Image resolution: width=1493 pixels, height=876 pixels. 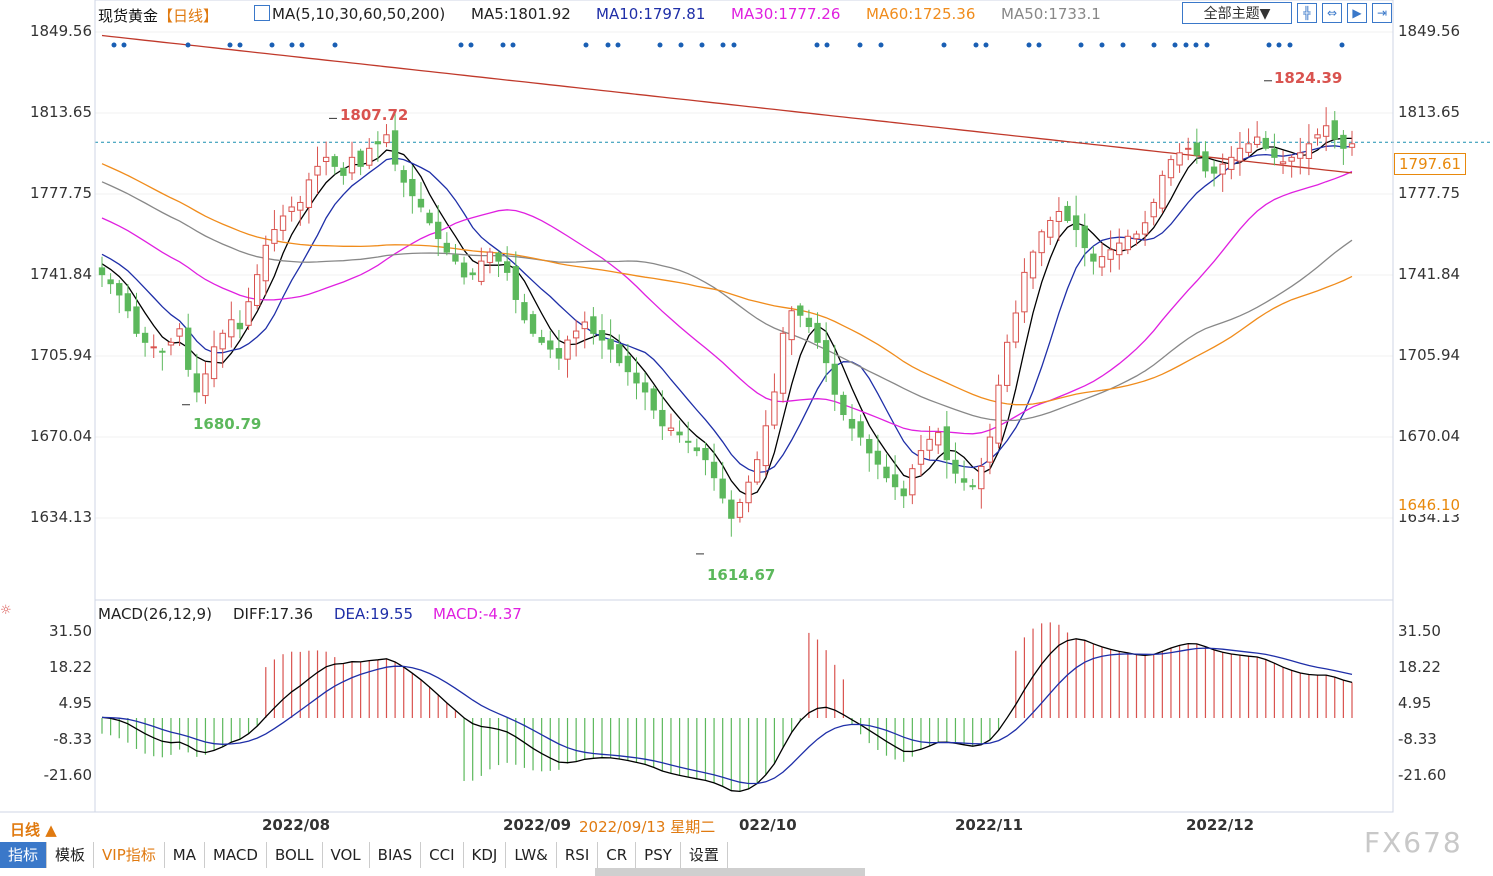 I want to click on tab-boll: BOLL, so click(x=295, y=855).